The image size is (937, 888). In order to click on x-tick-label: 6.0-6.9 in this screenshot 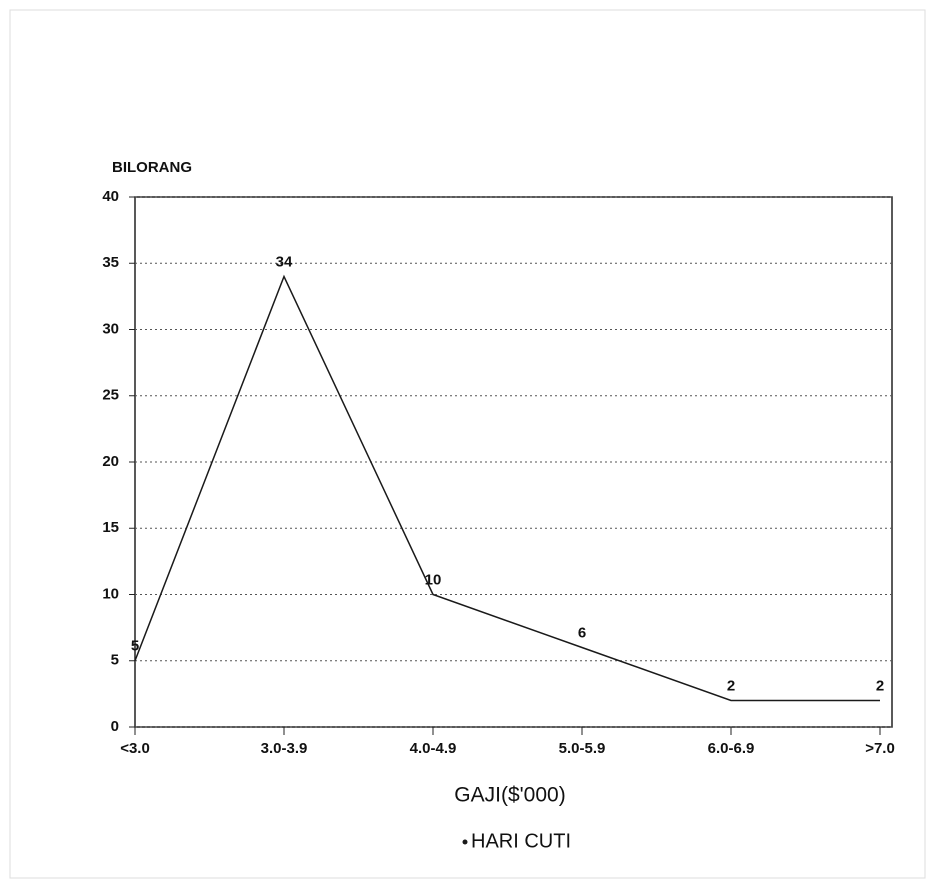, I will do `click(731, 748)`.